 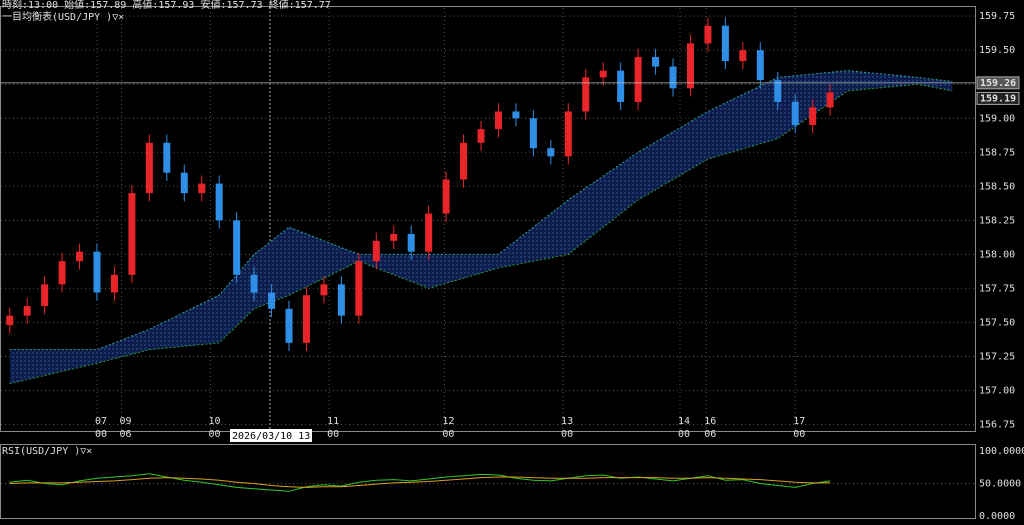 I want to click on y-tick-label: 157.75, so click(x=997, y=288).